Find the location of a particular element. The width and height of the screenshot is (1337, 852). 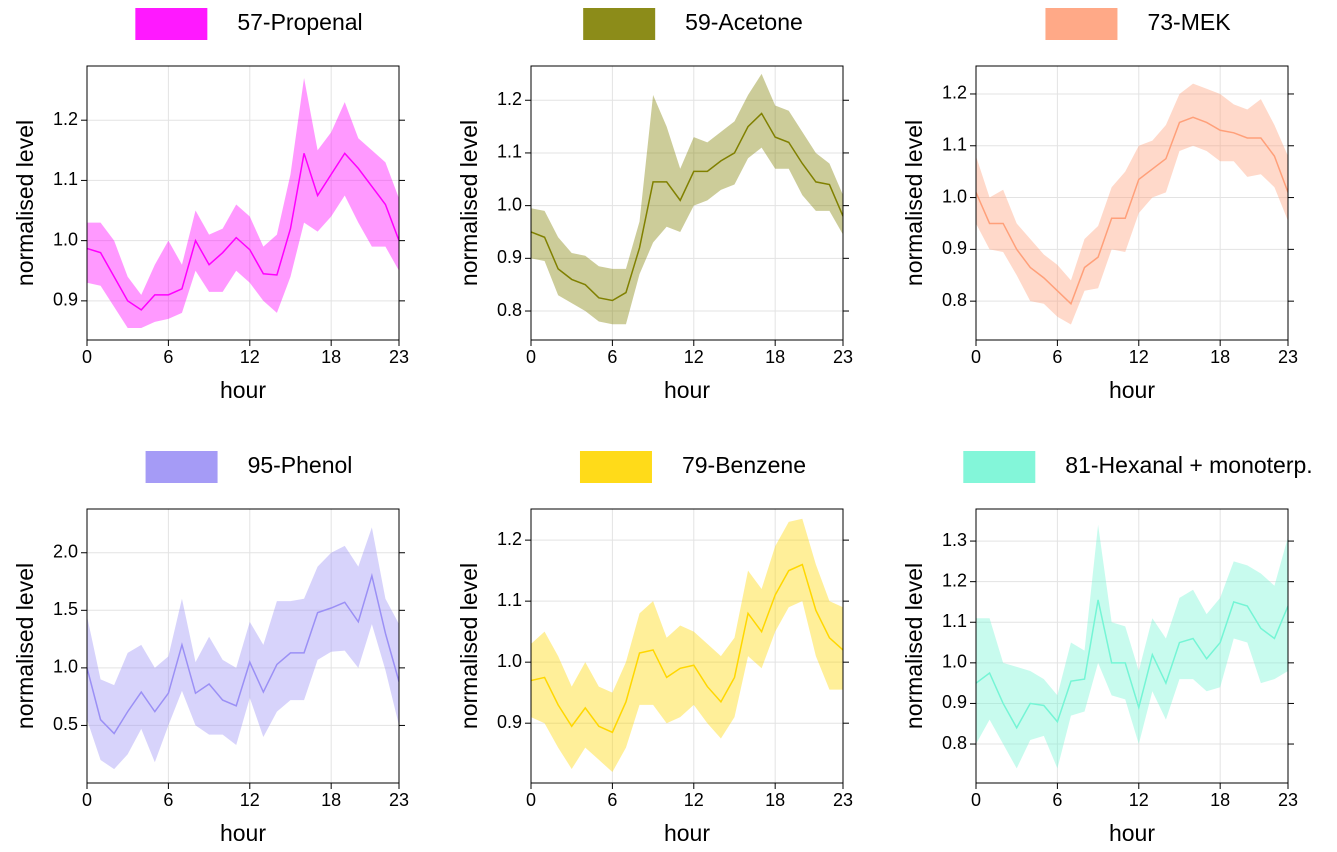

legend-label: 57-Propenal is located at coordinates (299, 22).